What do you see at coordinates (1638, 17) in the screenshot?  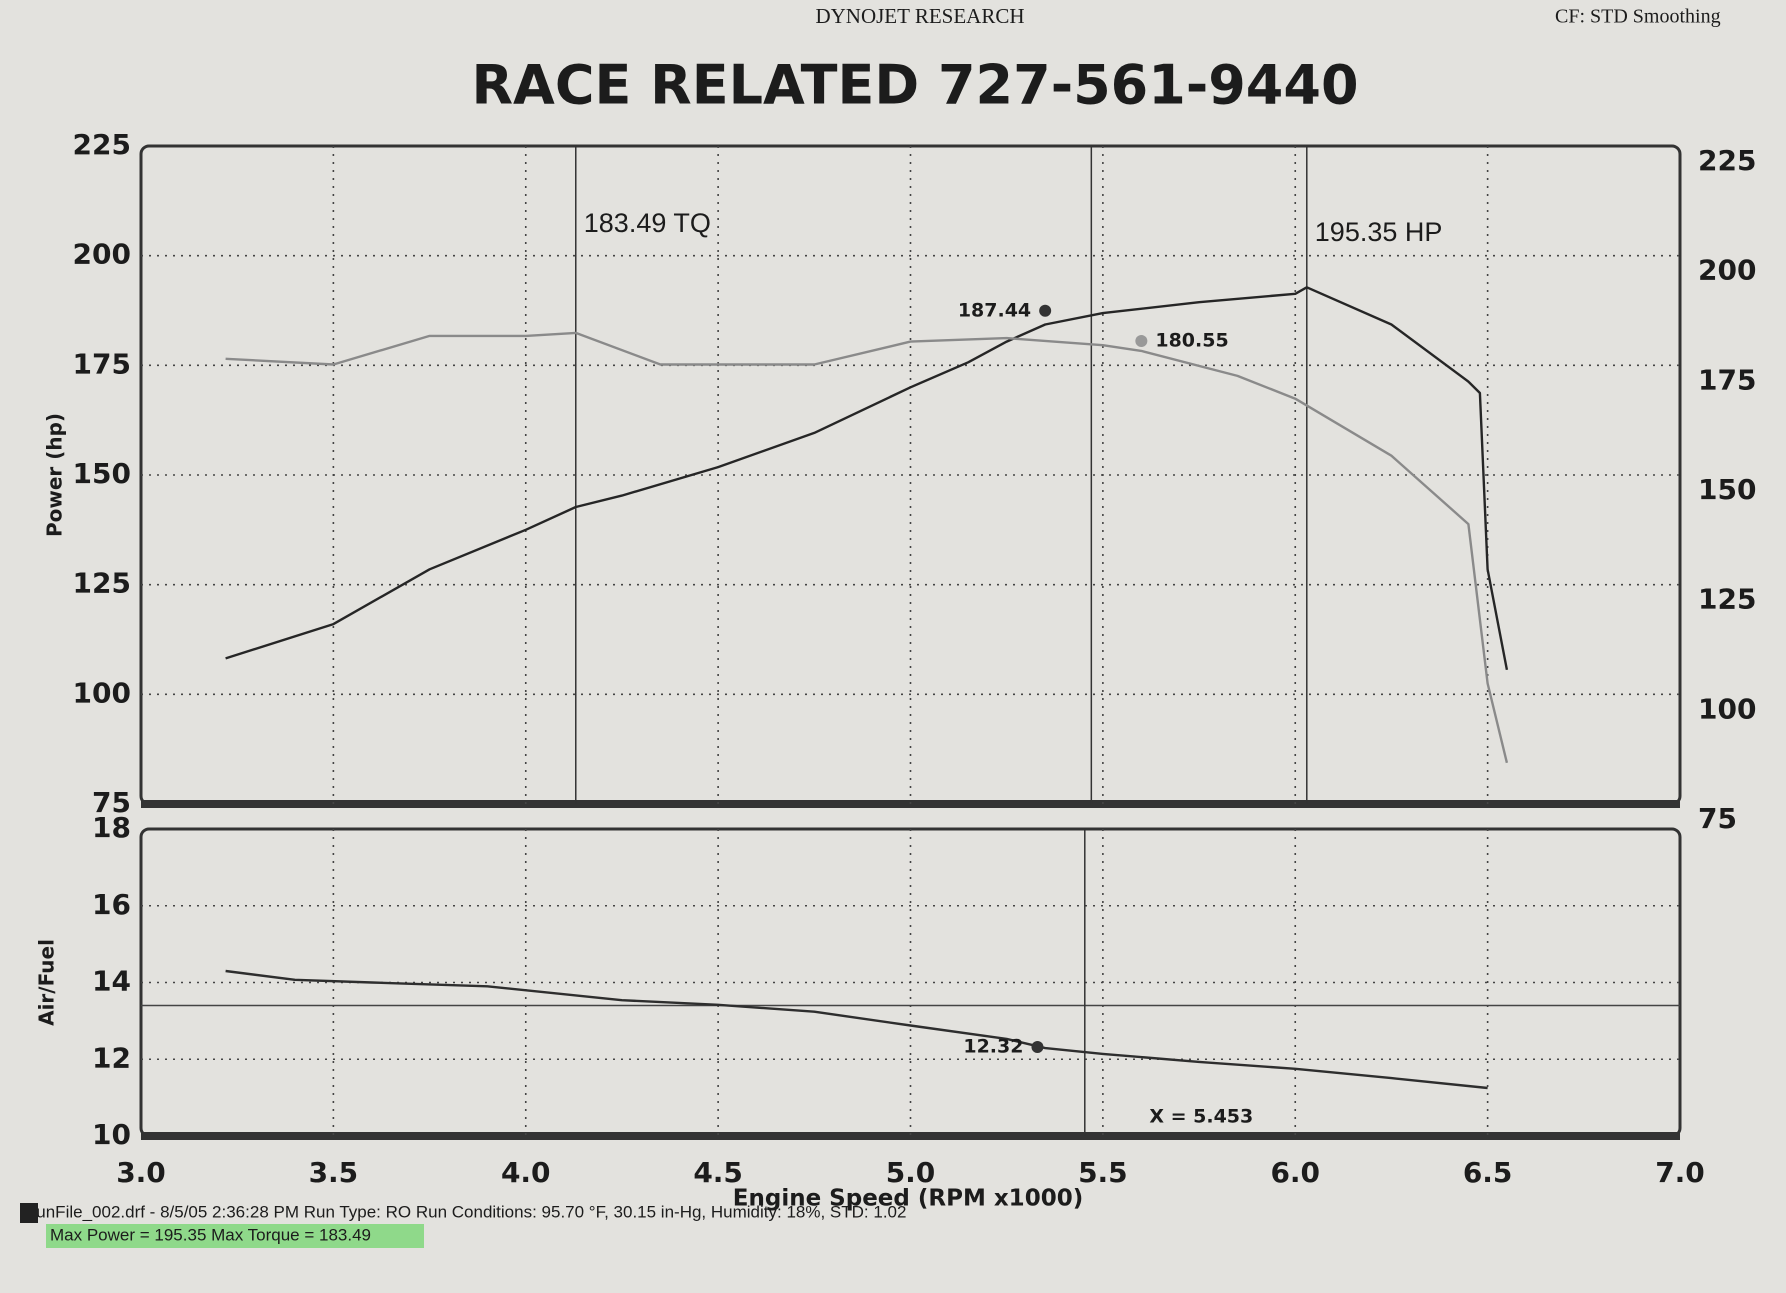 I see `settings: CF: STD Smoothing` at bounding box center [1638, 17].